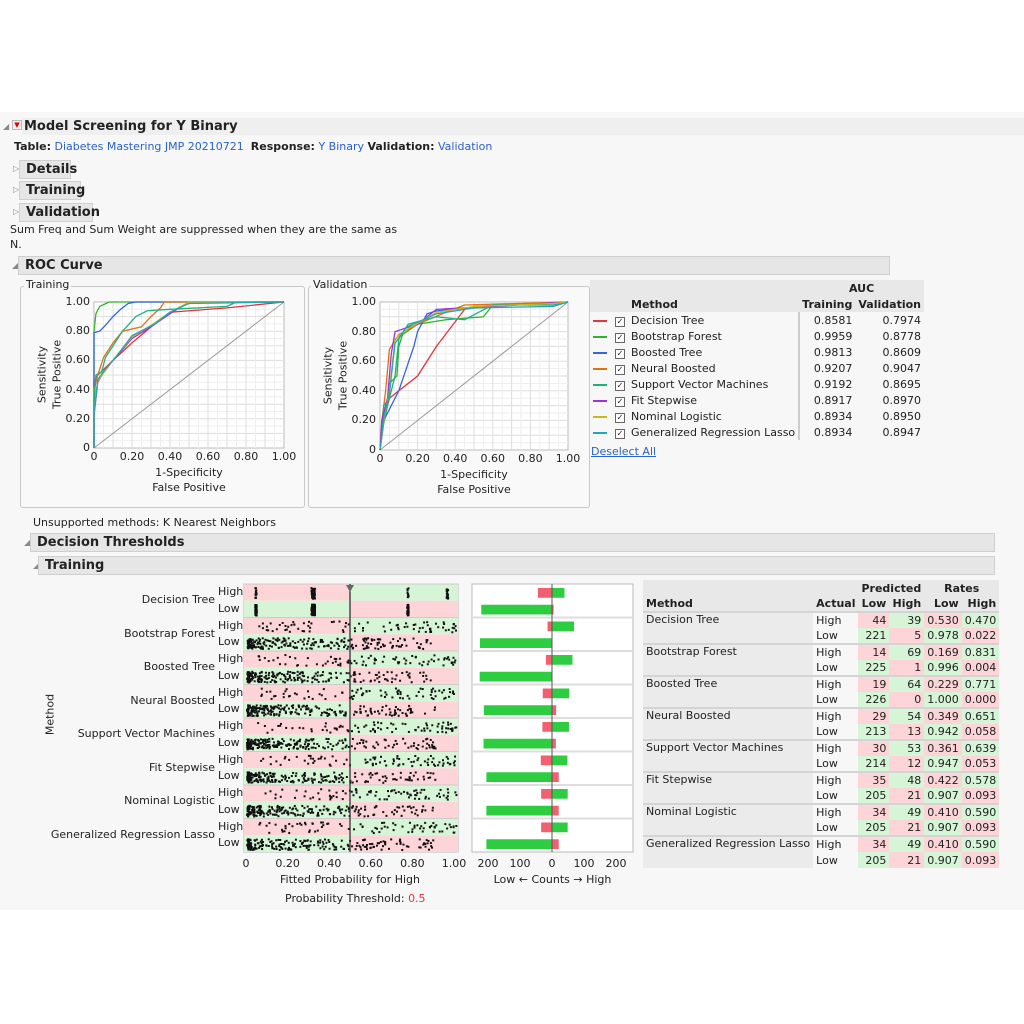 This screenshot has width=1024, height=1024. Describe the element at coordinates (624, 451) in the screenshot. I see `deselect-all-link: Deselect All` at that location.